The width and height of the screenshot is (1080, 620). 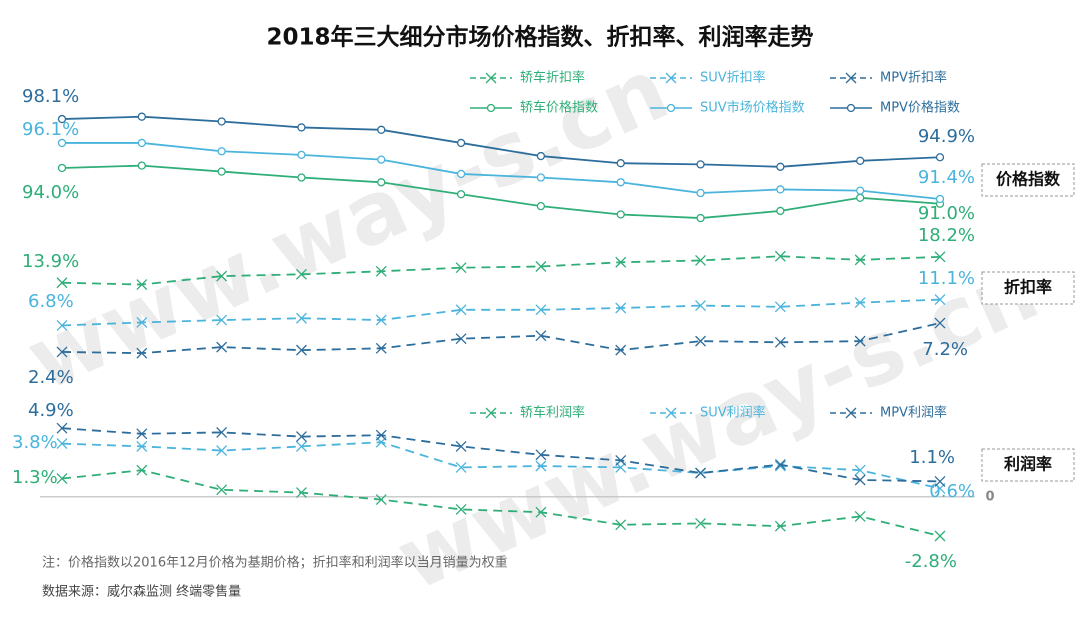 I want to click on value-label: 91.4%, so click(x=946, y=177).